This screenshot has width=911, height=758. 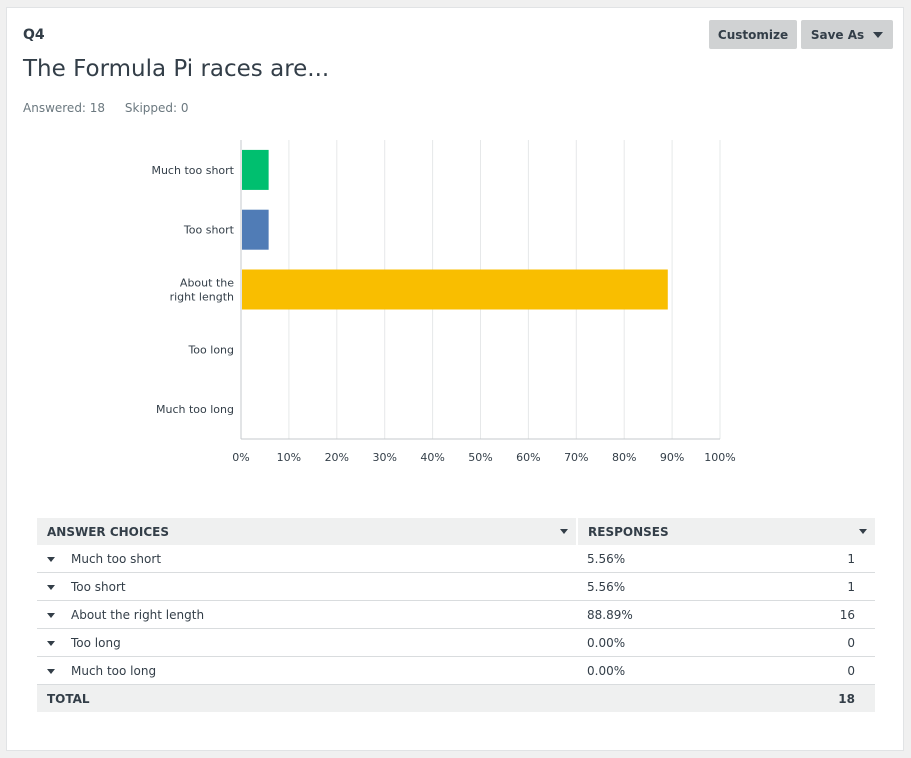 I want to click on table-header-row: ANSWER CHOICES RESPONSES, so click(x=456, y=531).